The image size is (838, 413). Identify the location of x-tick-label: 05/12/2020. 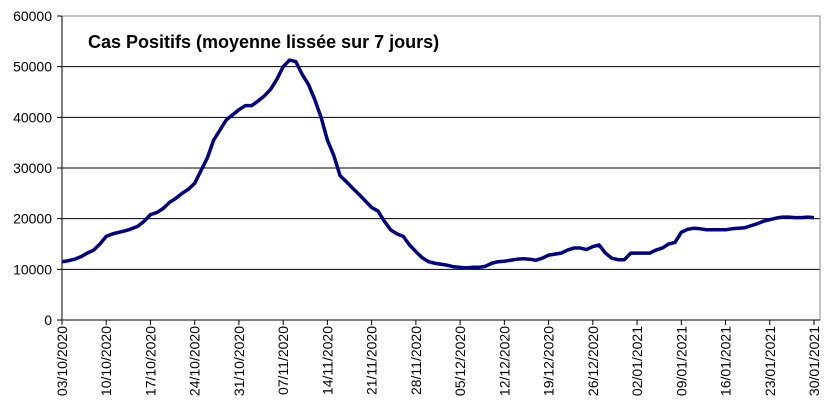
(460, 361).